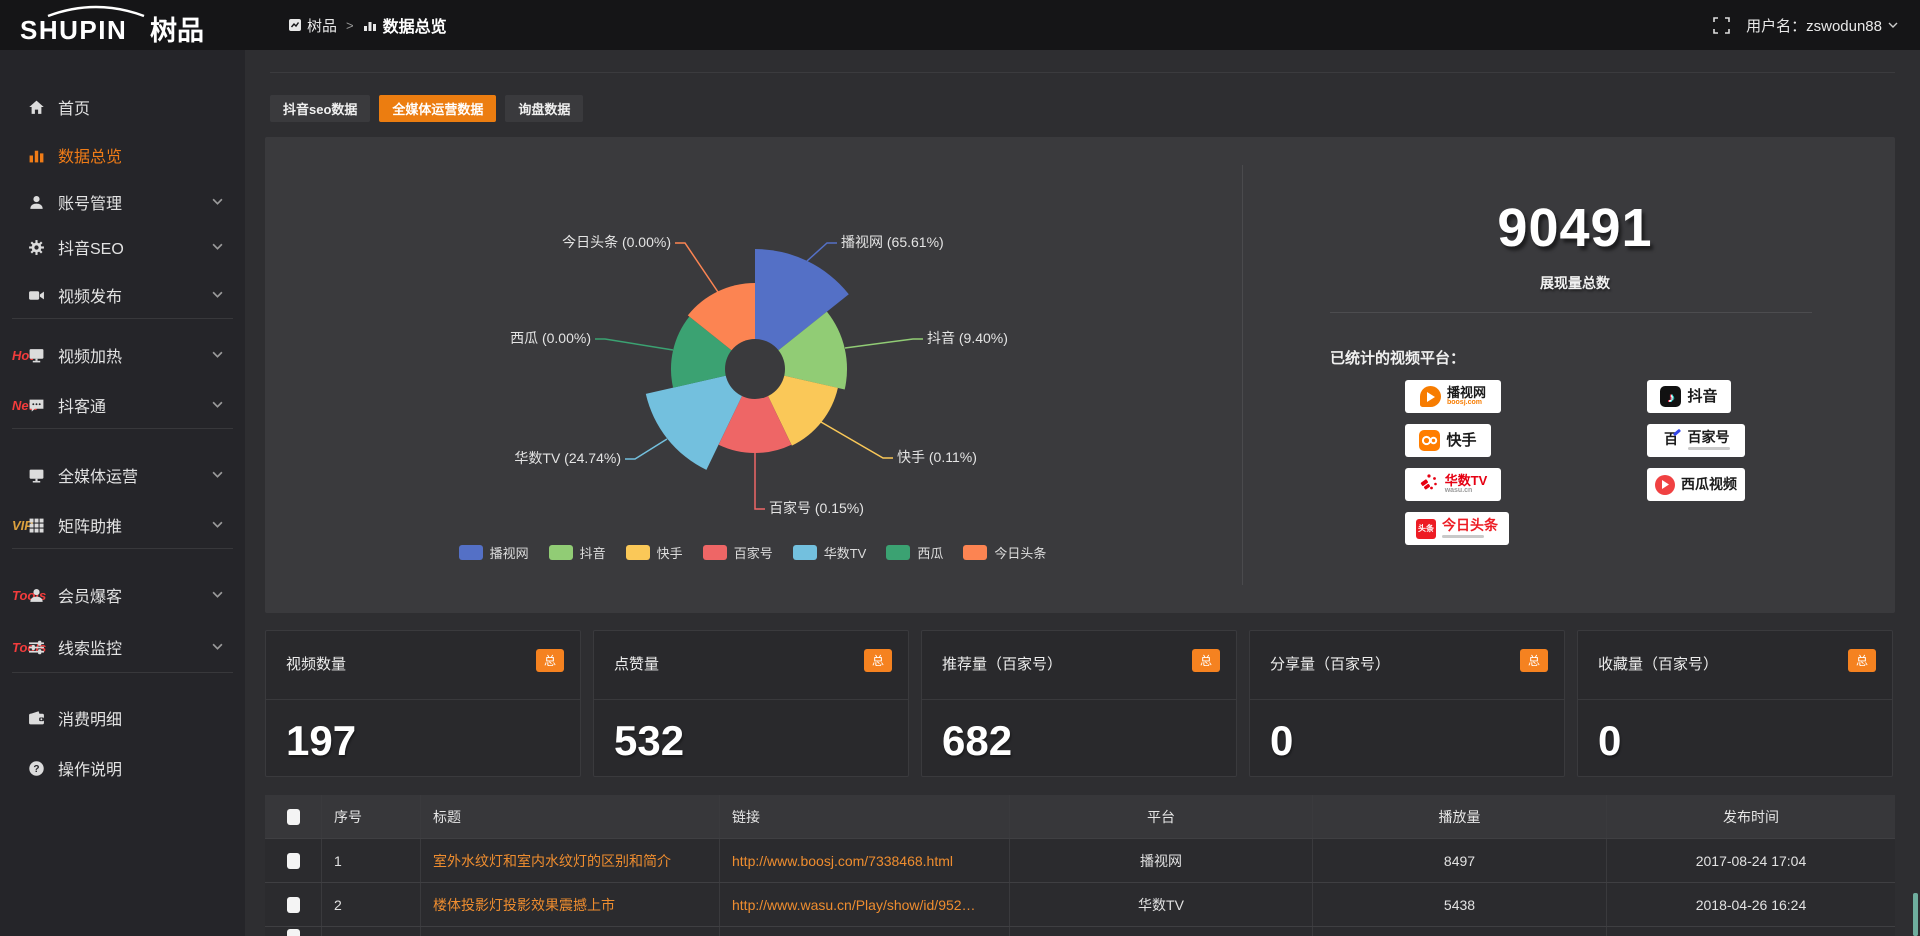 The image size is (1920, 936). I want to click on toutiao-logo-icon: 头条, so click(1426, 528).